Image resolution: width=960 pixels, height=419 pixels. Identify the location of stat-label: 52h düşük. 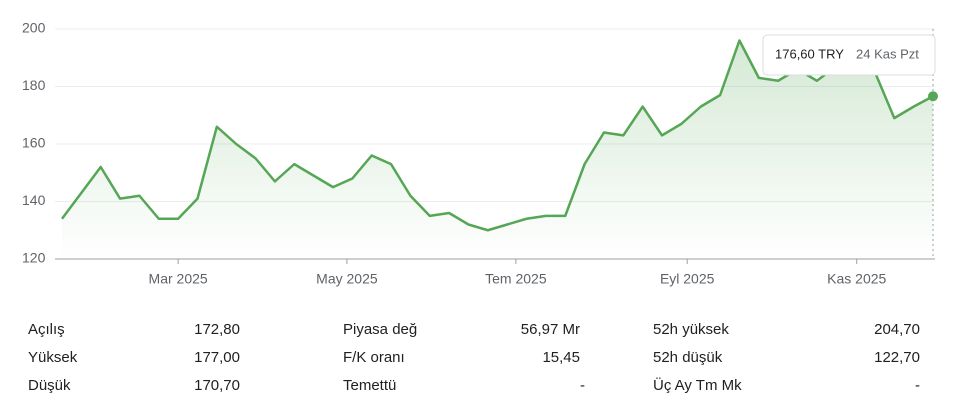
(688, 357).